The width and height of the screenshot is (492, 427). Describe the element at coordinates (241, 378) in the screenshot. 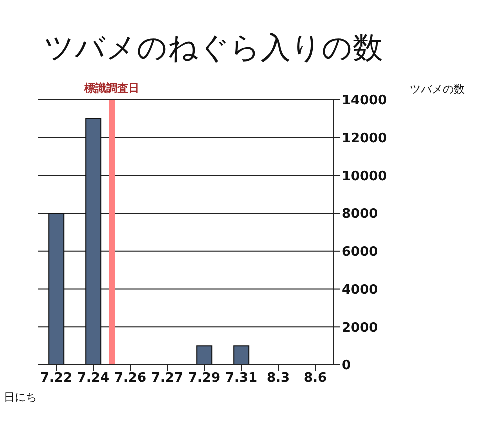

I see `x-tick-label: 7.31` at that location.